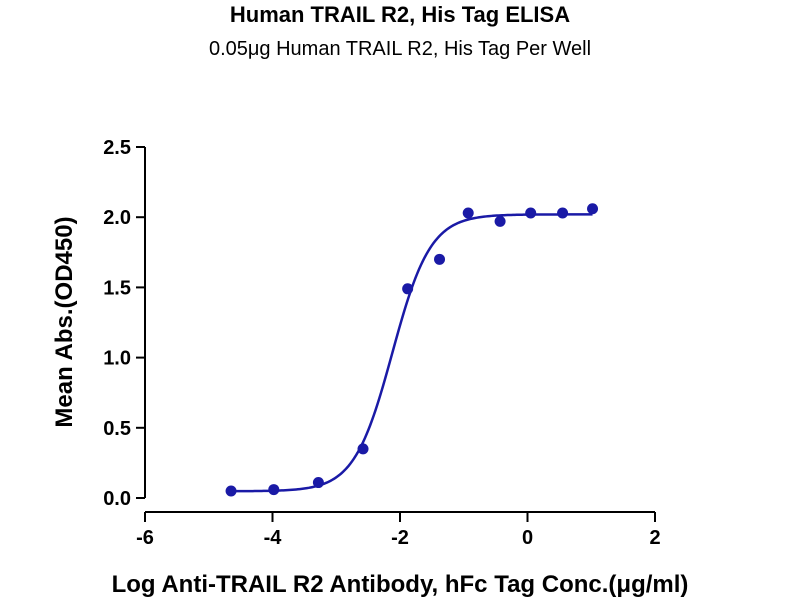 This screenshot has height=600, width=800. What do you see at coordinates (117, 288) in the screenshot?
I see `y-tick-label: 1.5` at bounding box center [117, 288].